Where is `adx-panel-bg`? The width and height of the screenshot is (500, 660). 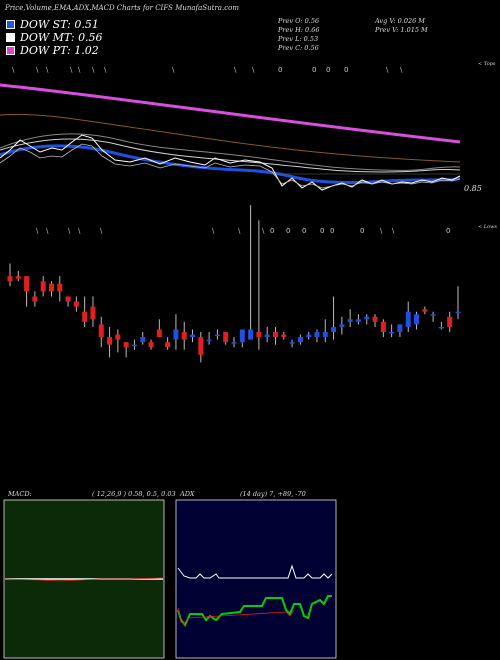 adx-panel-bg is located at coordinates (256, 579).